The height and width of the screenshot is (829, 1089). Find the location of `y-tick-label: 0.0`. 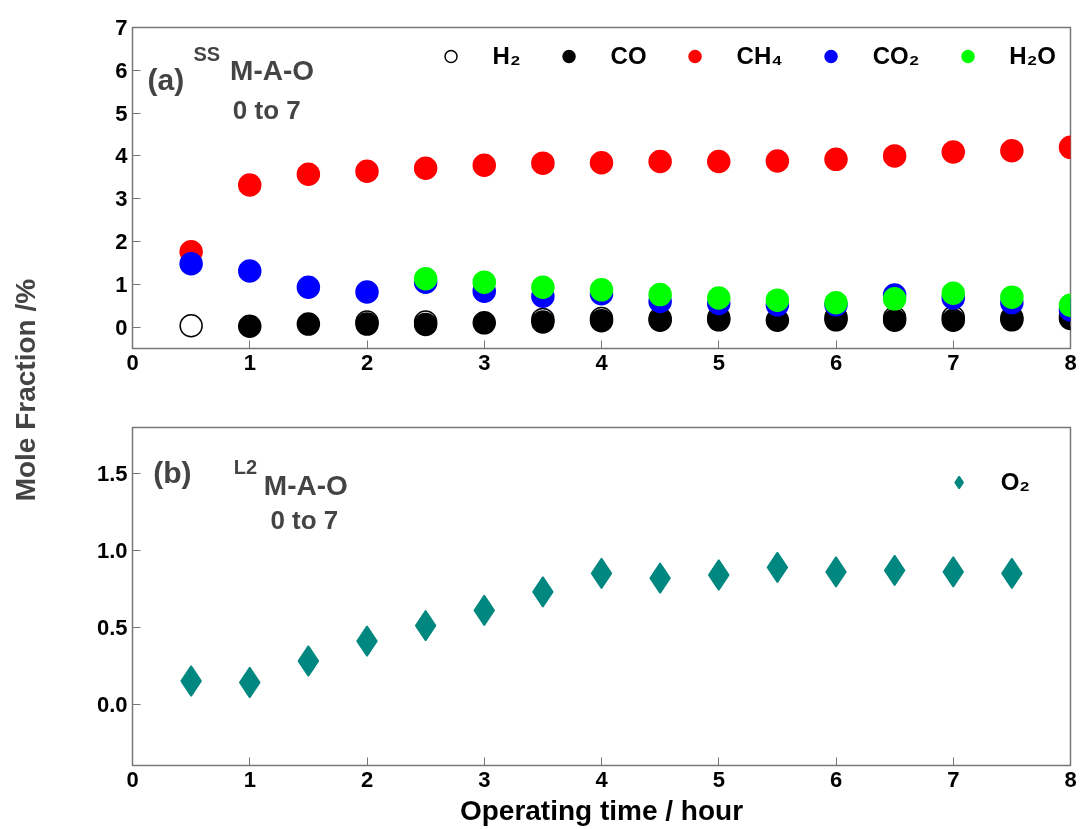

y-tick-label: 0.0 is located at coordinates (112, 704).